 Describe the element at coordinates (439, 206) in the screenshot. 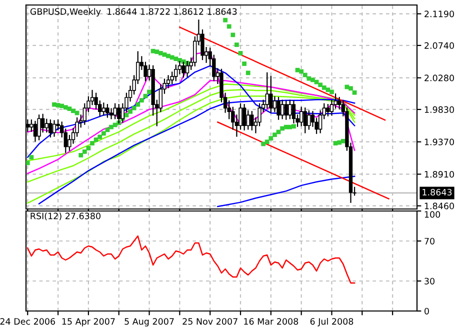

I see `y-tick-label: 1.8460` at that location.